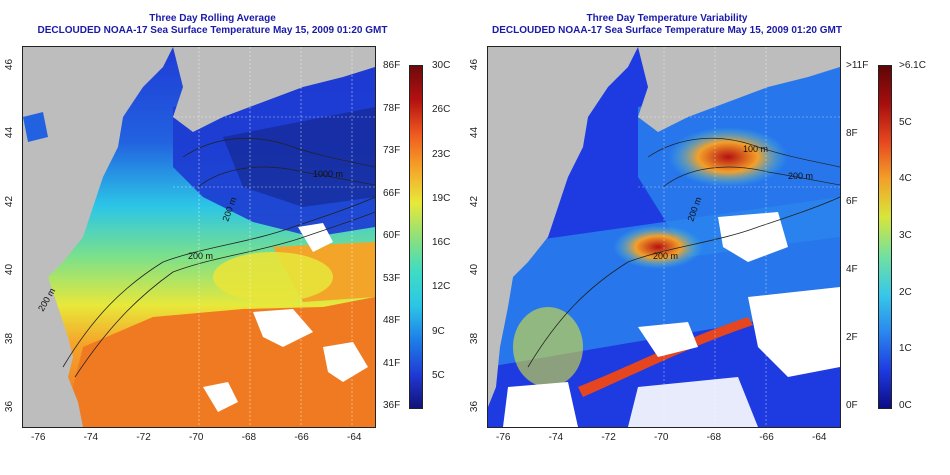 Image resolution: width=950 pixels, height=475 pixels. Describe the element at coordinates (503, 437) in the screenshot. I see `right-x-tick: -76` at that location.